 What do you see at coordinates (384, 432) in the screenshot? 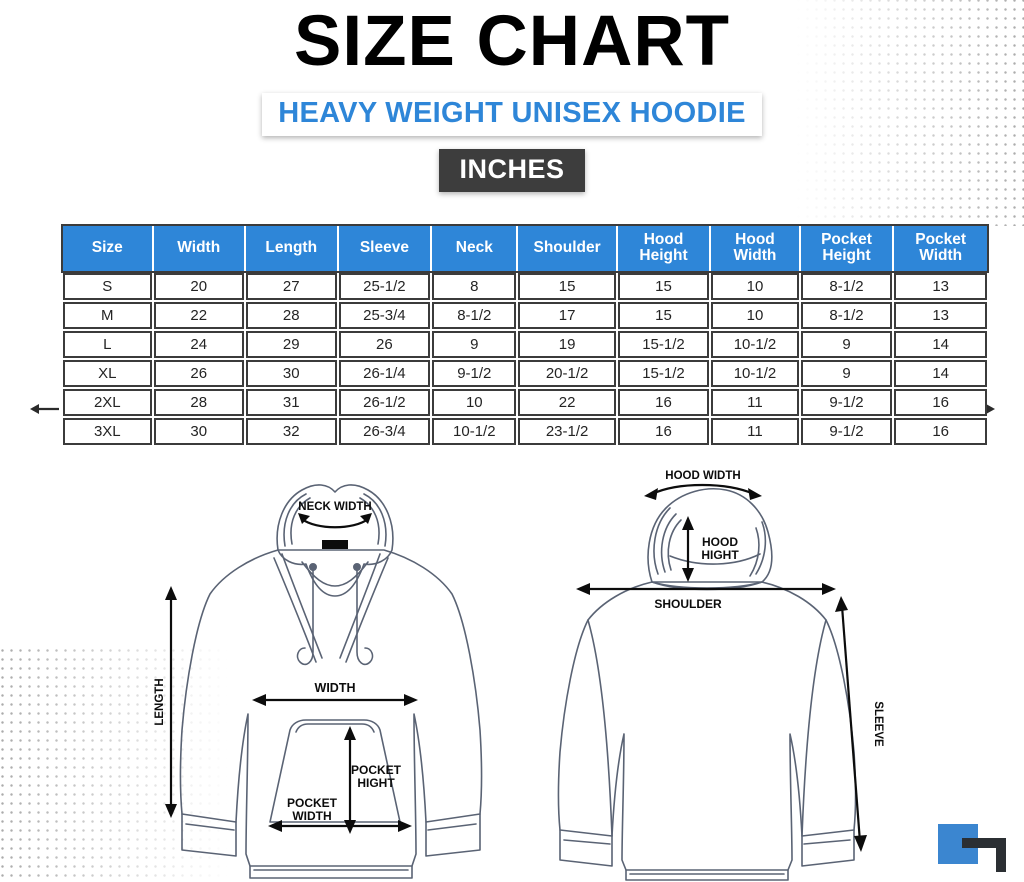
I see `cell-sleeve: 26-3/4` at bounding box center [384, 432].